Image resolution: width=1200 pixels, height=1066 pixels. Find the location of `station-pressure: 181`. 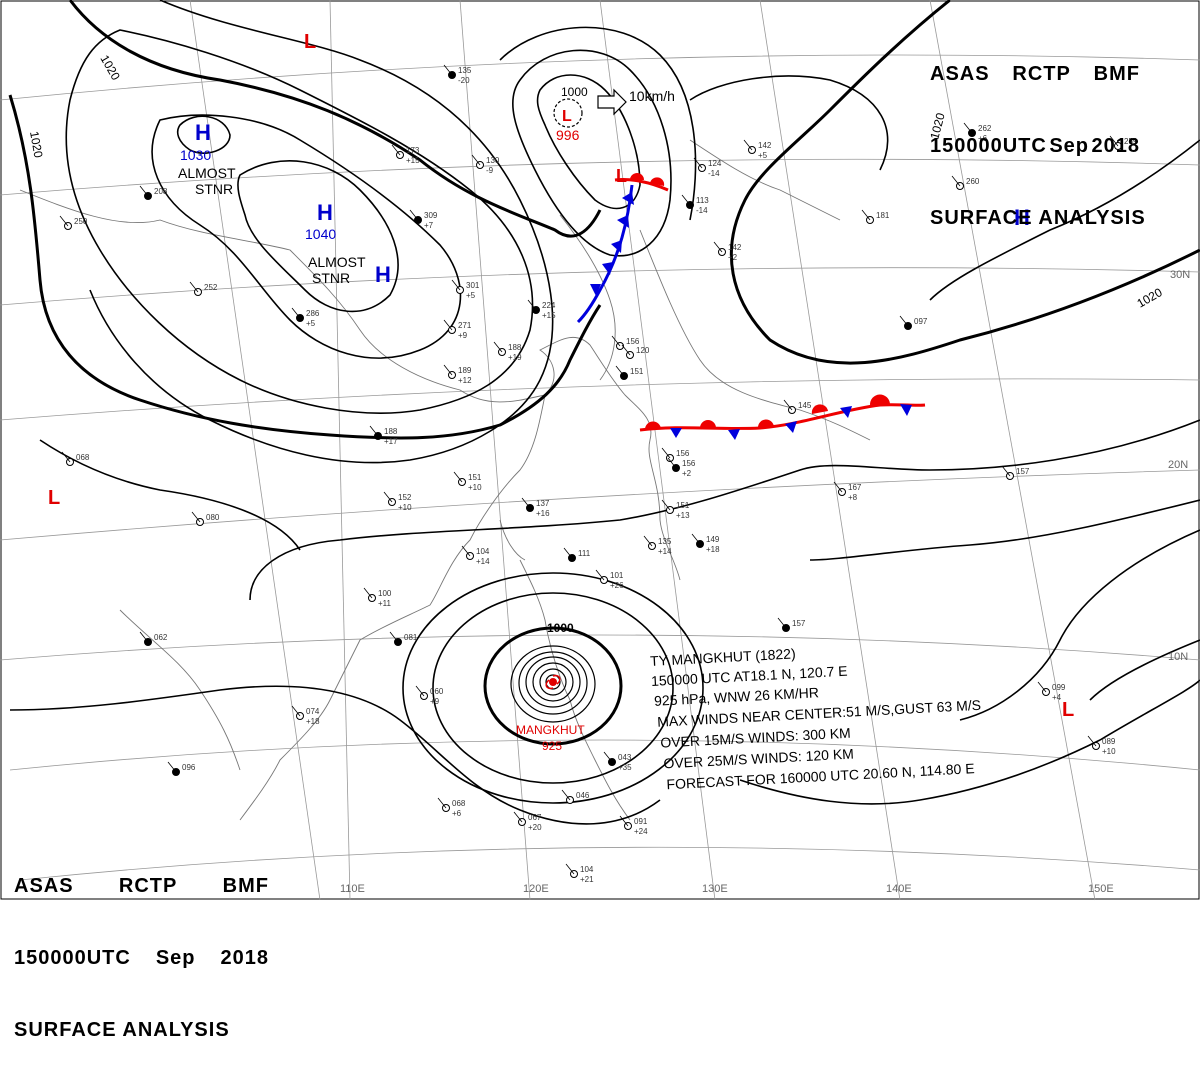

station-pressure: 181 is located at coordinates (883, 215).